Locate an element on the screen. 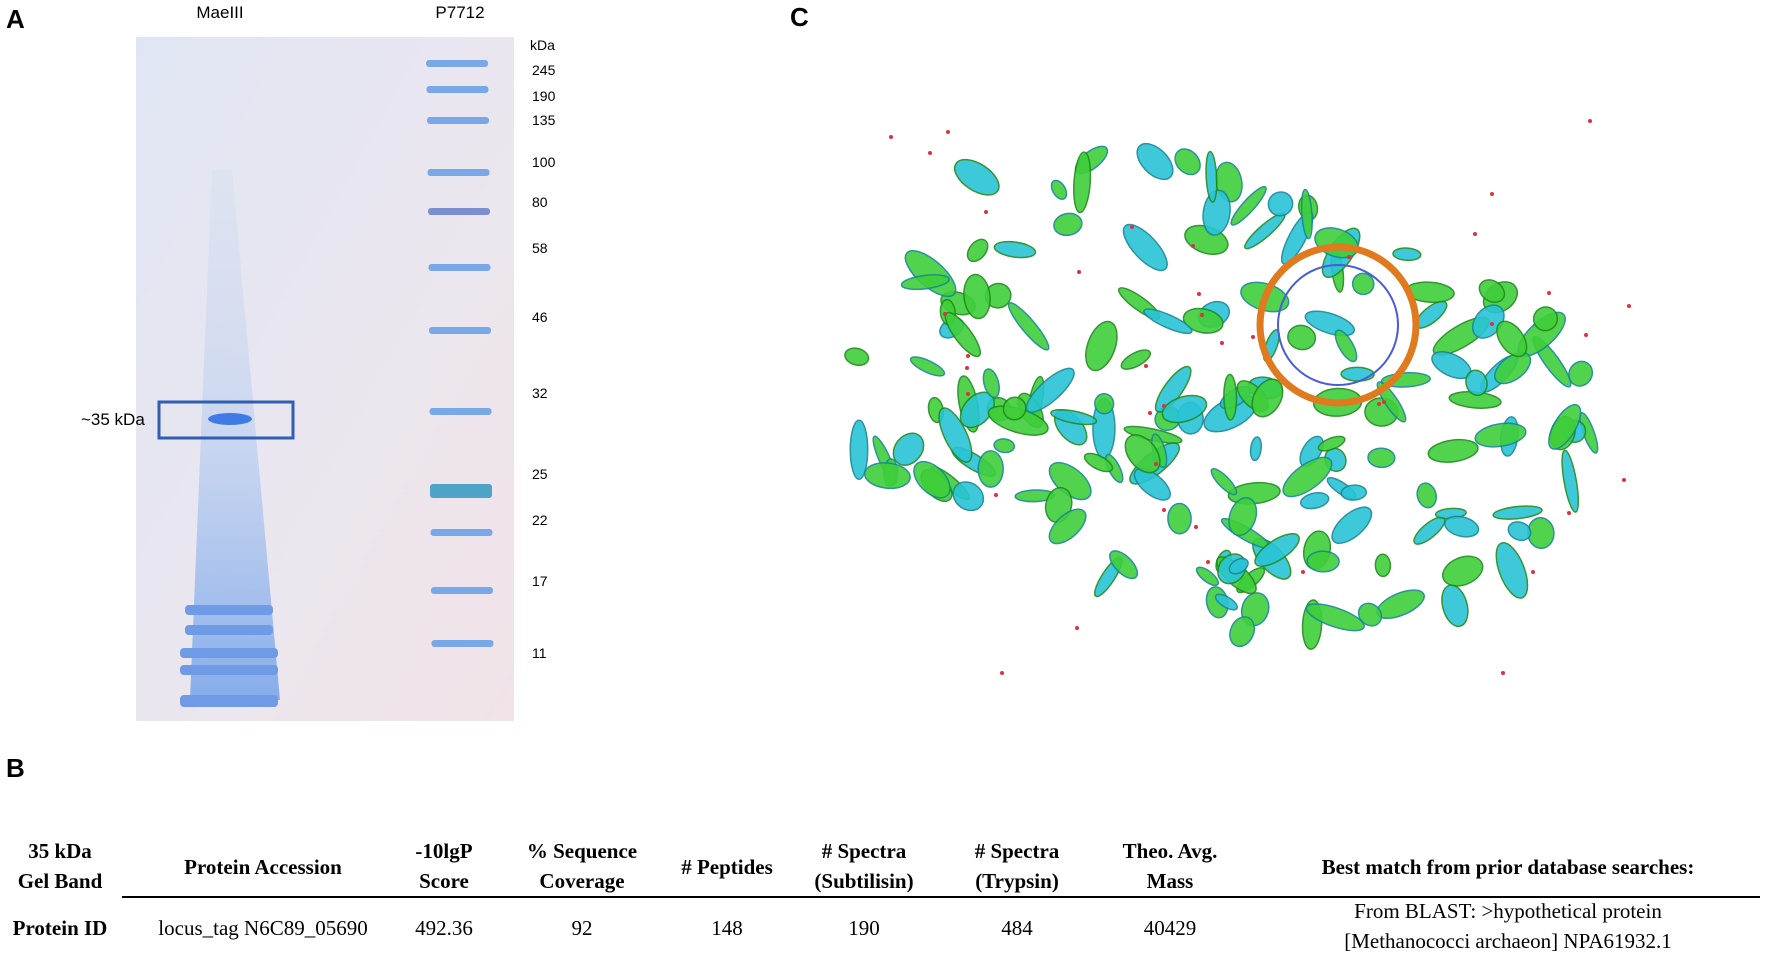 The image size is (1772, 960). marker-label: 22 is located at coordinates (540, 520).